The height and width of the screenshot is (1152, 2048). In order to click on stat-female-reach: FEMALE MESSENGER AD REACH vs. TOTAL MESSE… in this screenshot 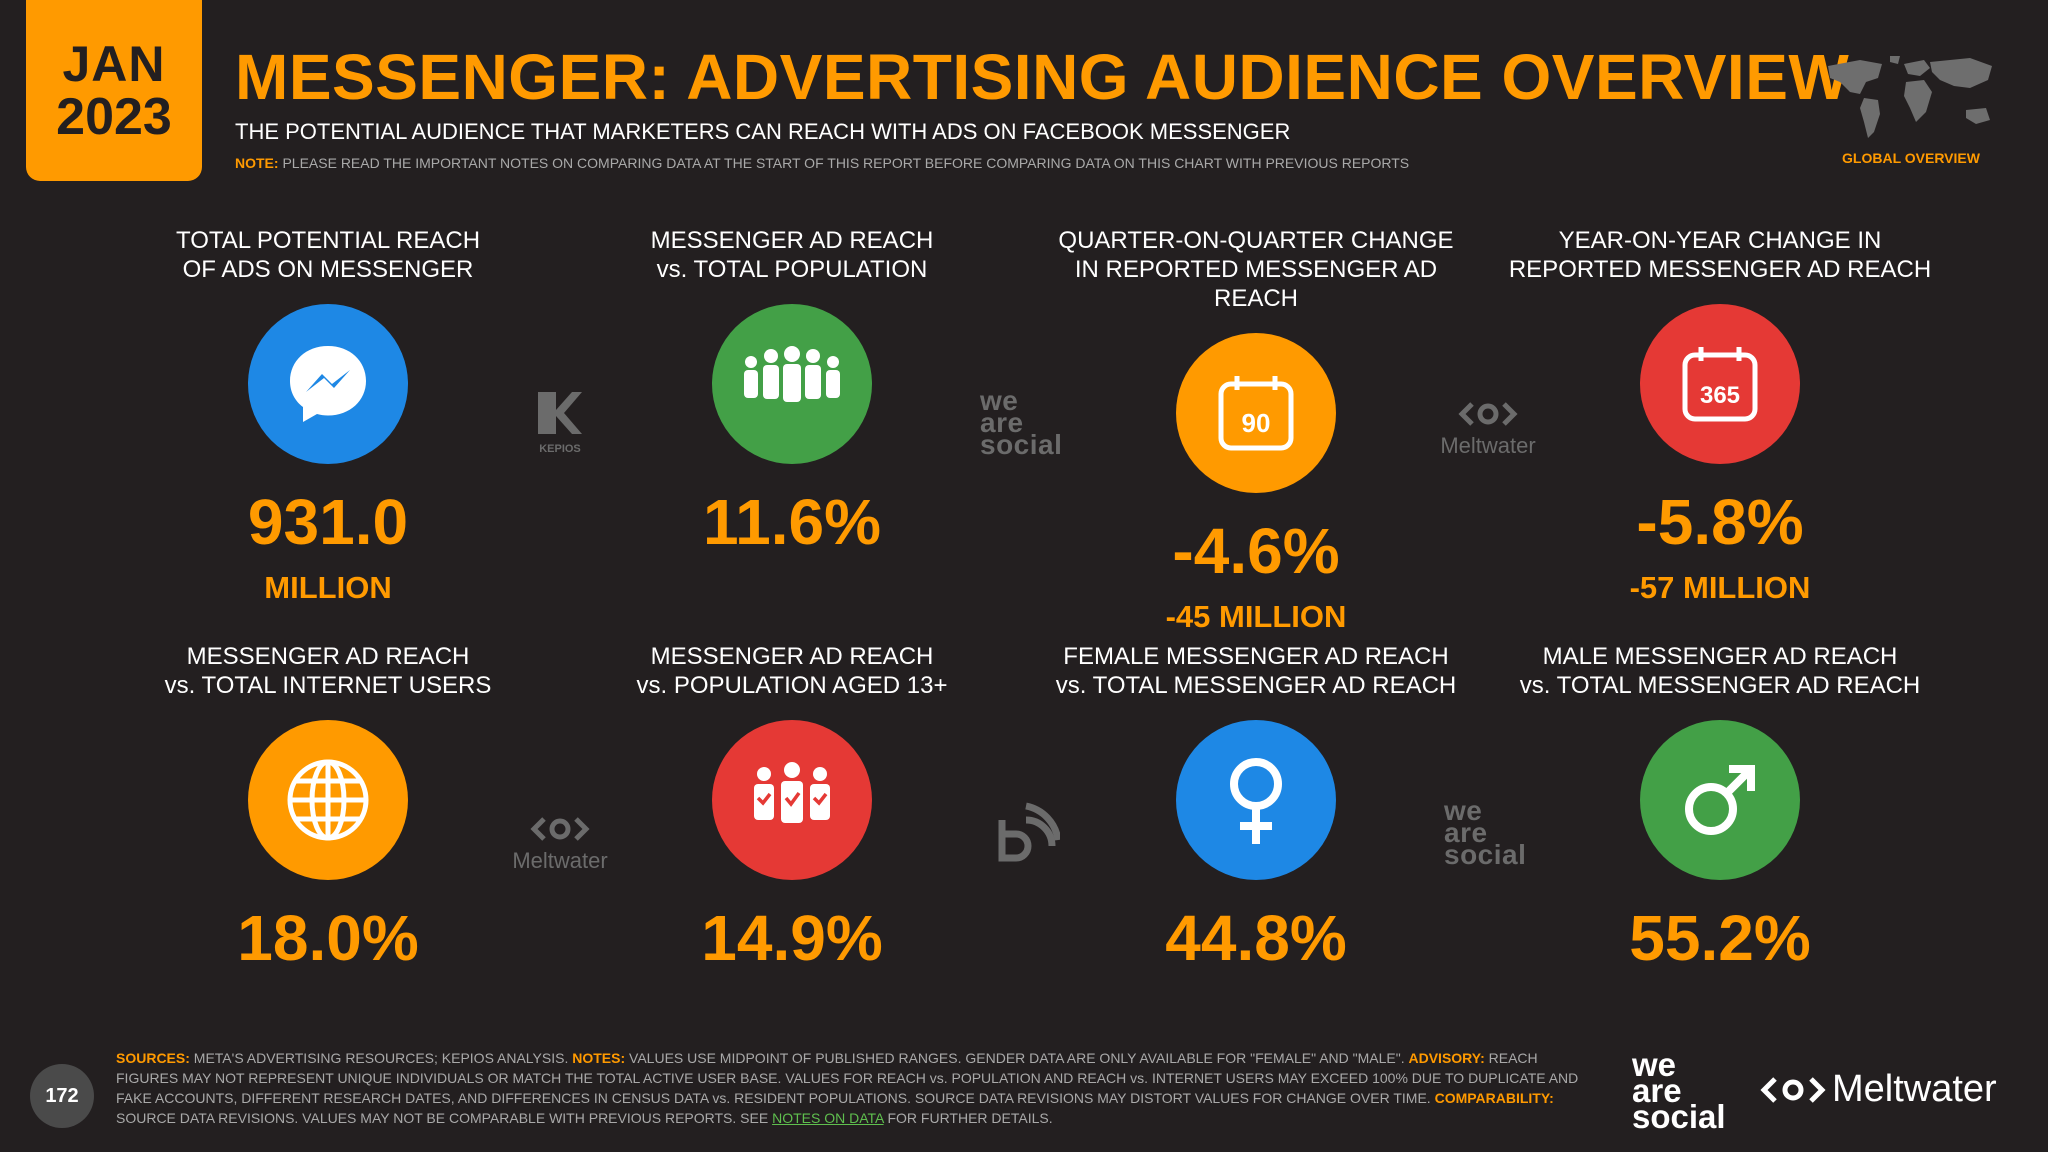, I will do `click(1256, 806)`.